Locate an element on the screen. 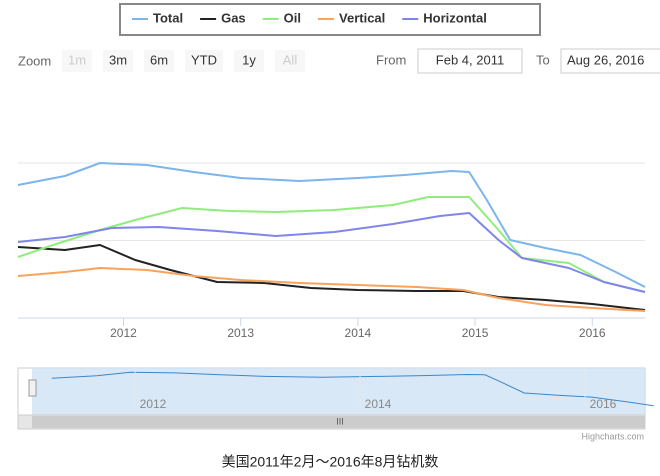  range-button-label: 1y is located at coordinates (249, 59).